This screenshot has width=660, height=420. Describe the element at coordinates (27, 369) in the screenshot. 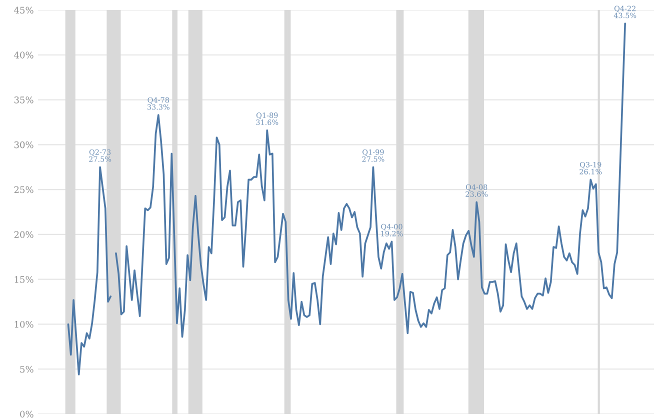

I see `y-tick-label: 5%` at that location.